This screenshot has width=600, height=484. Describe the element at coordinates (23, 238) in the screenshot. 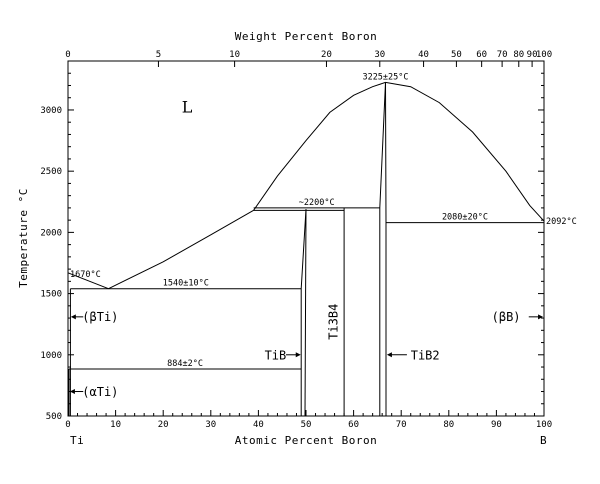

I see `y-axis-title: Temperature °C` at that location.